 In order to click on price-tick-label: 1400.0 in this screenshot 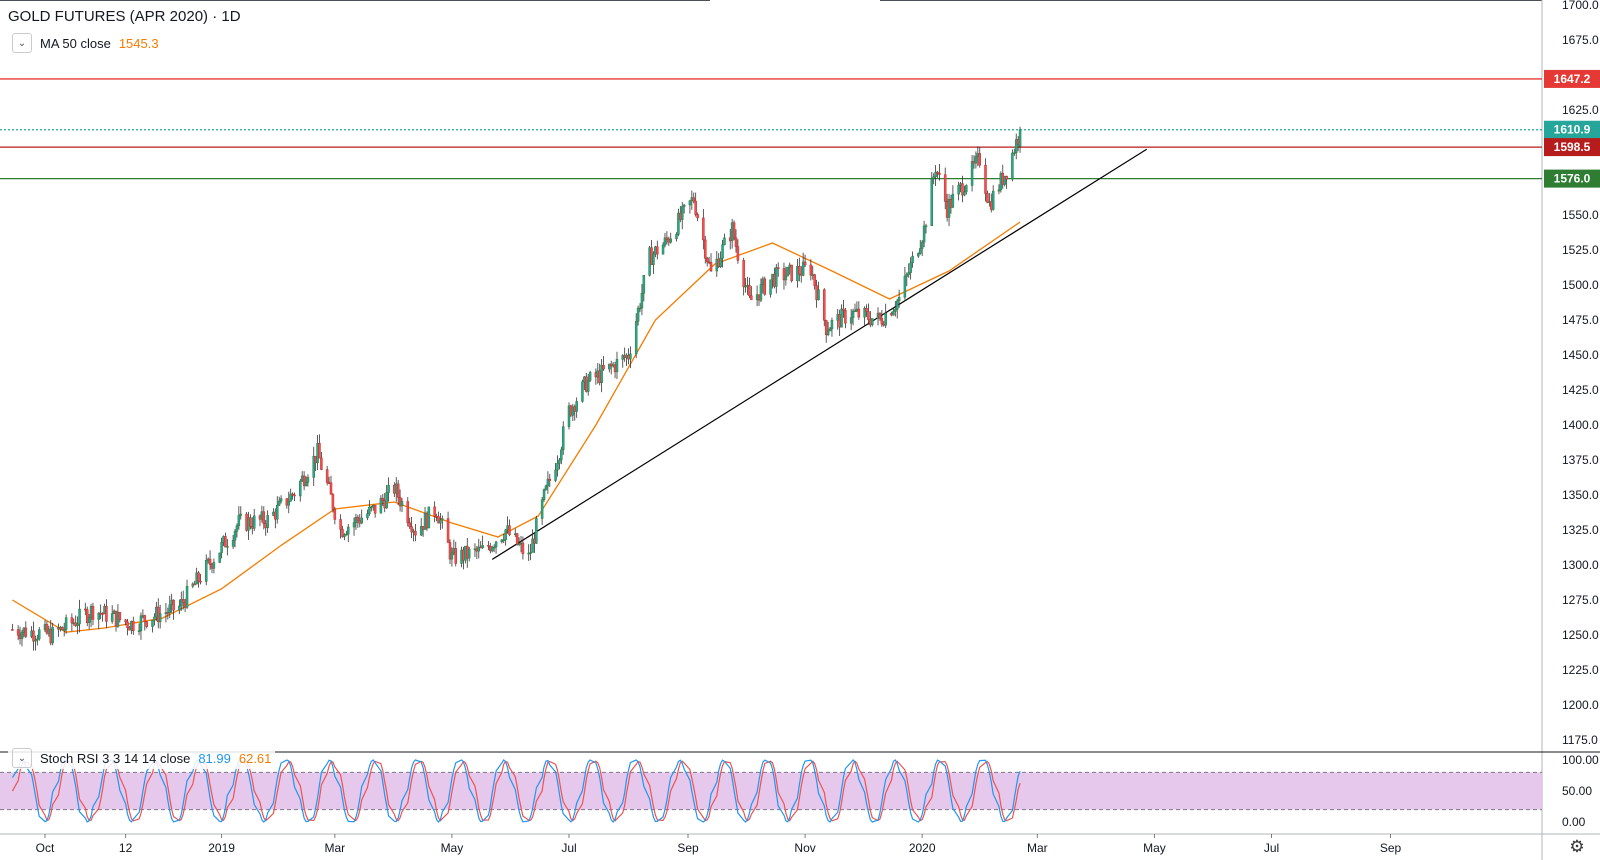, I will do `click(1580, 425)`.